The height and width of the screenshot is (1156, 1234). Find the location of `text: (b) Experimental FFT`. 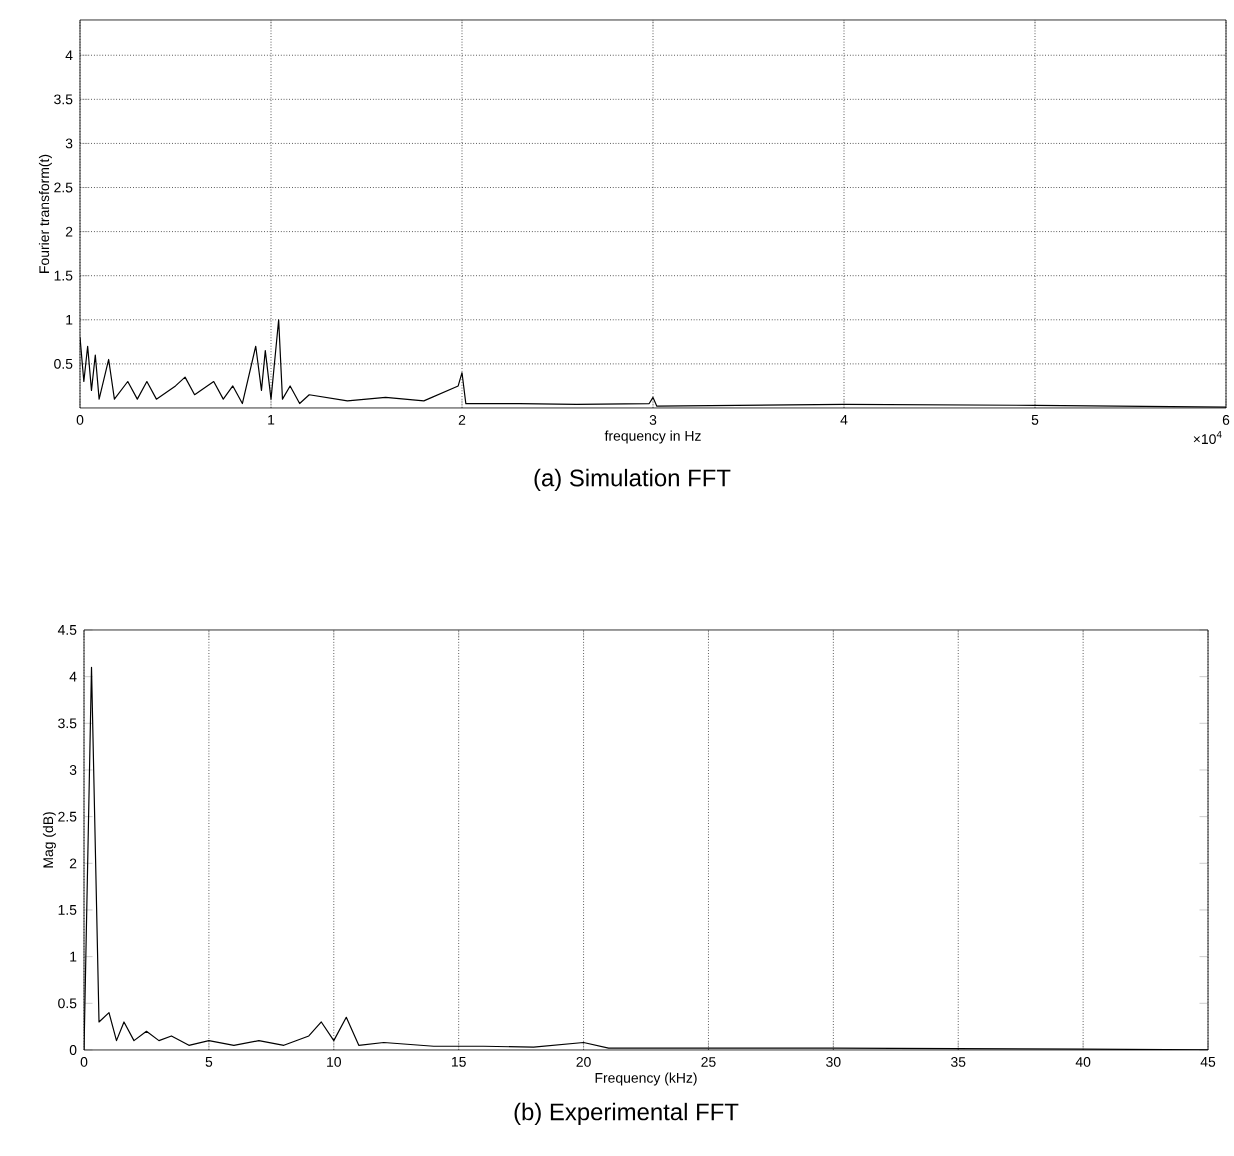

text: (b) Experimental FFT is located at coordinates (626, 1114).